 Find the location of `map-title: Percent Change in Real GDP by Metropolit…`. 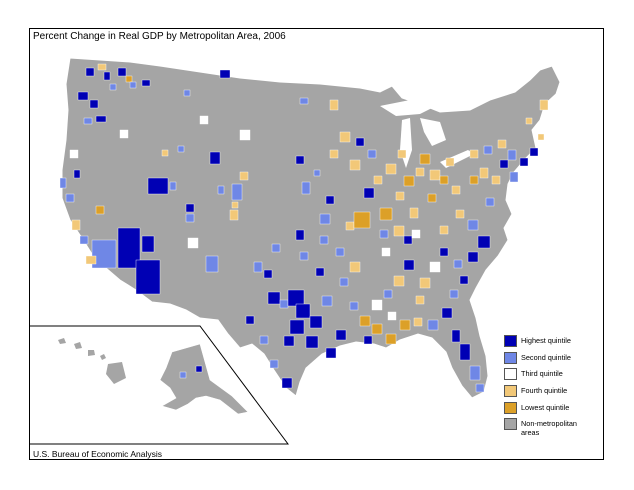

map-title: Percent Change in Real GDP by Metropolit… is located at coordinates (159, 36).